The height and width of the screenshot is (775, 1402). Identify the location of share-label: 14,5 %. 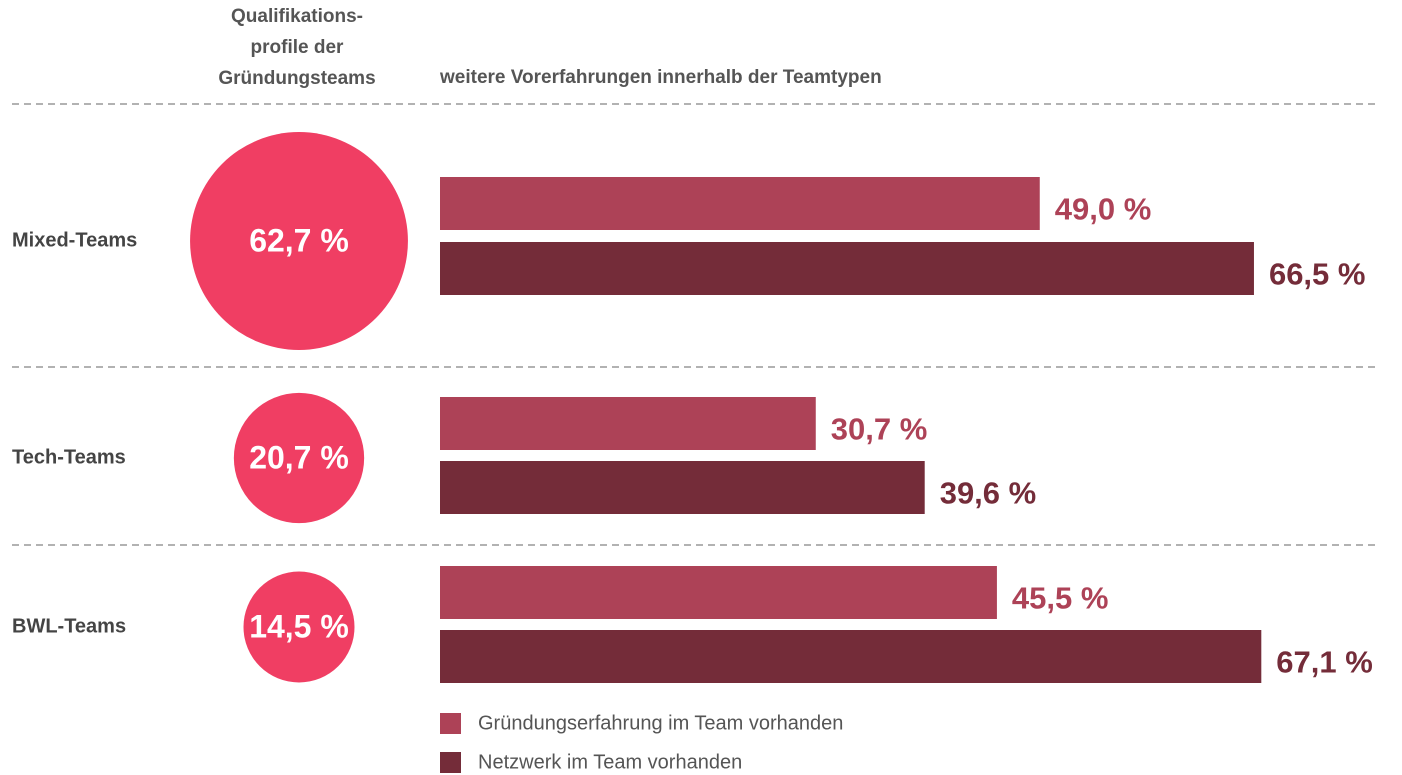
(299, 626).